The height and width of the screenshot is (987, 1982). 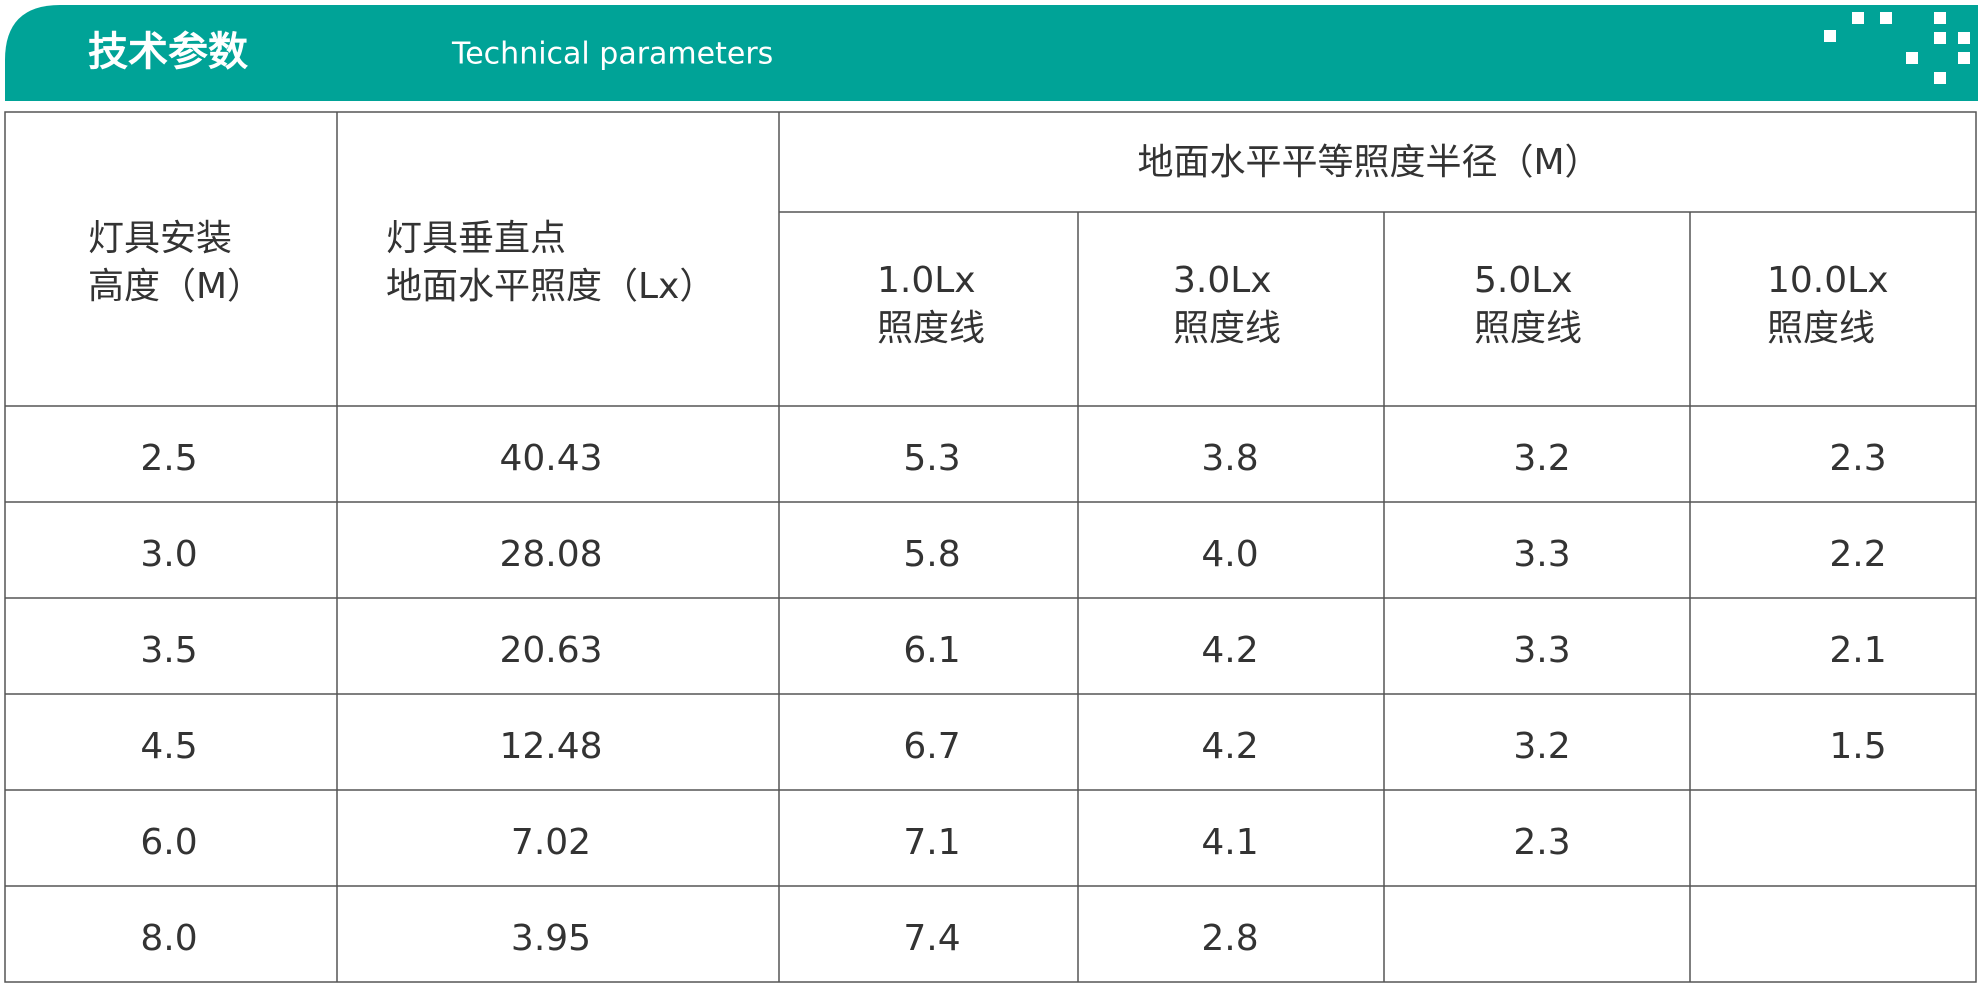 What do you see at coordinates (550, 746) in the screenshot?
I see `table-cell: 12.48` at bounding box center [550, 746].